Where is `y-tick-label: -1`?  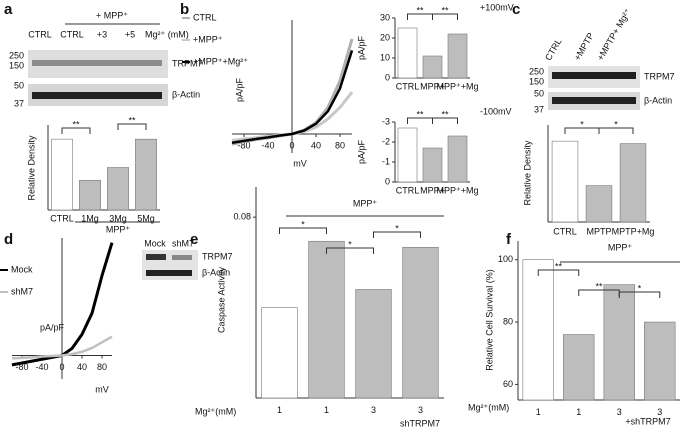 y-tick-label: -1 is located at coordinates (386, 161).